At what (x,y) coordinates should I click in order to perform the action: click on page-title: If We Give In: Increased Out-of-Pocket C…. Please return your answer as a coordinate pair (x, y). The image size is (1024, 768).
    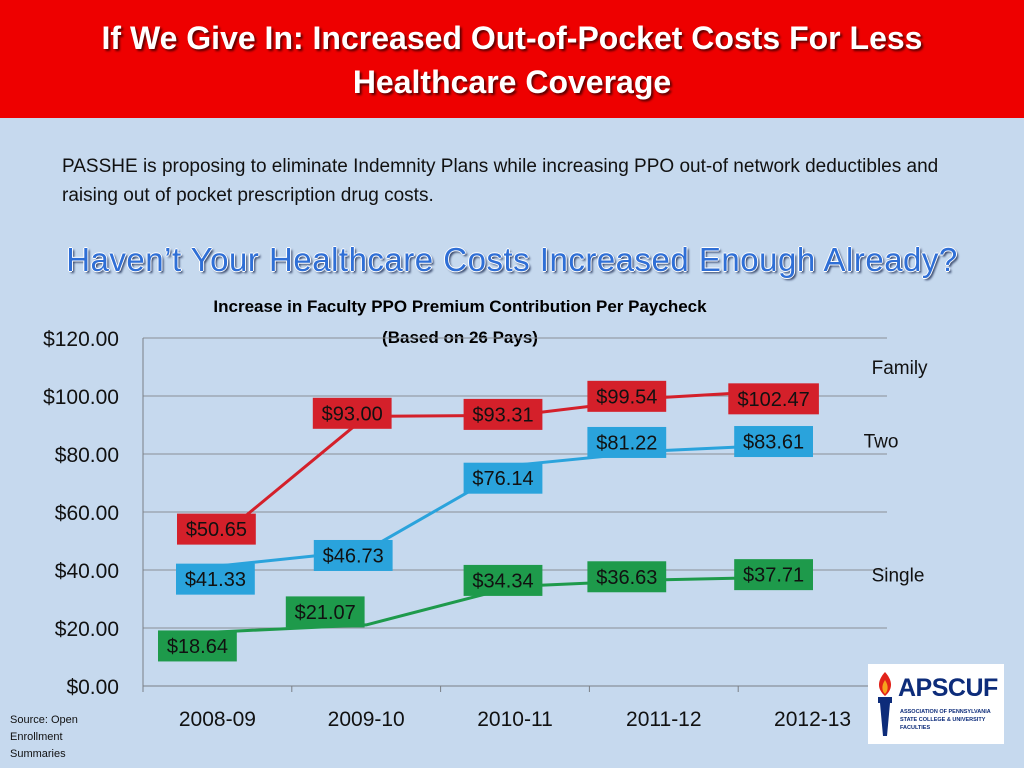
    Looking at the image, I should click on (512, 60).